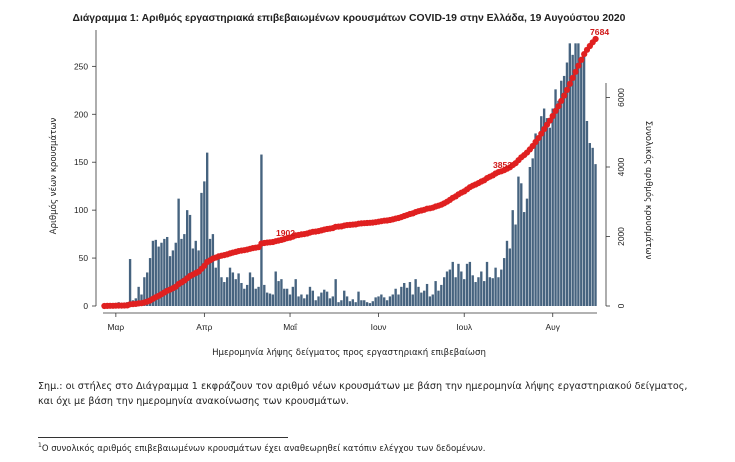 This screenshot has height=462, width=735. Describe the element at coordinates (81, 66) in the screenshot. I see `y-left-tick-label: 250` at that location.